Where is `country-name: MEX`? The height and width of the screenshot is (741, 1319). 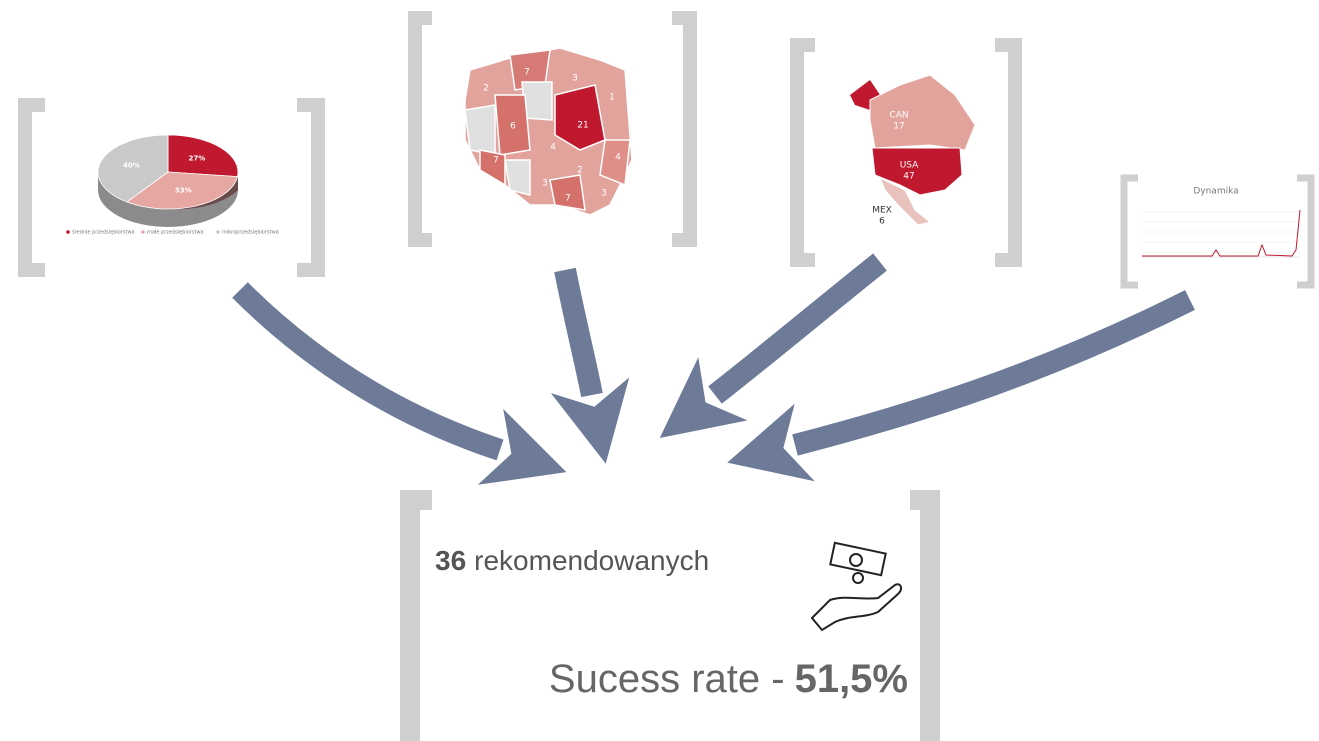 country-name: MEX is located at coordinates (882, 211).